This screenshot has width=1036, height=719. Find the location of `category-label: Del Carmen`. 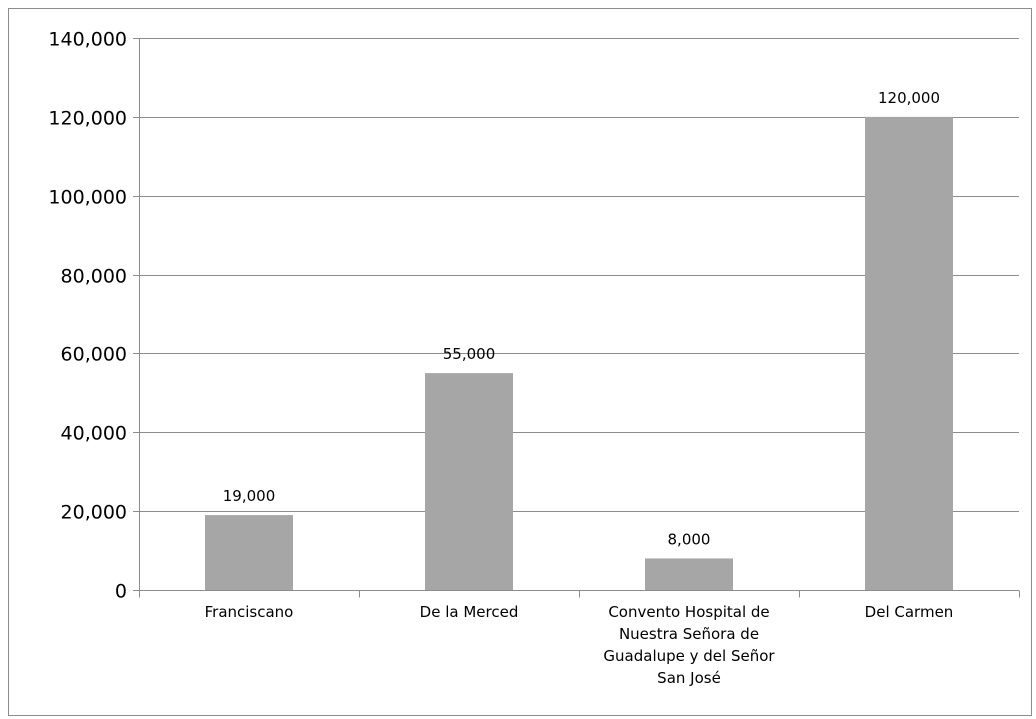

category-label: Del Carmen is located at coordinates (909, 612).